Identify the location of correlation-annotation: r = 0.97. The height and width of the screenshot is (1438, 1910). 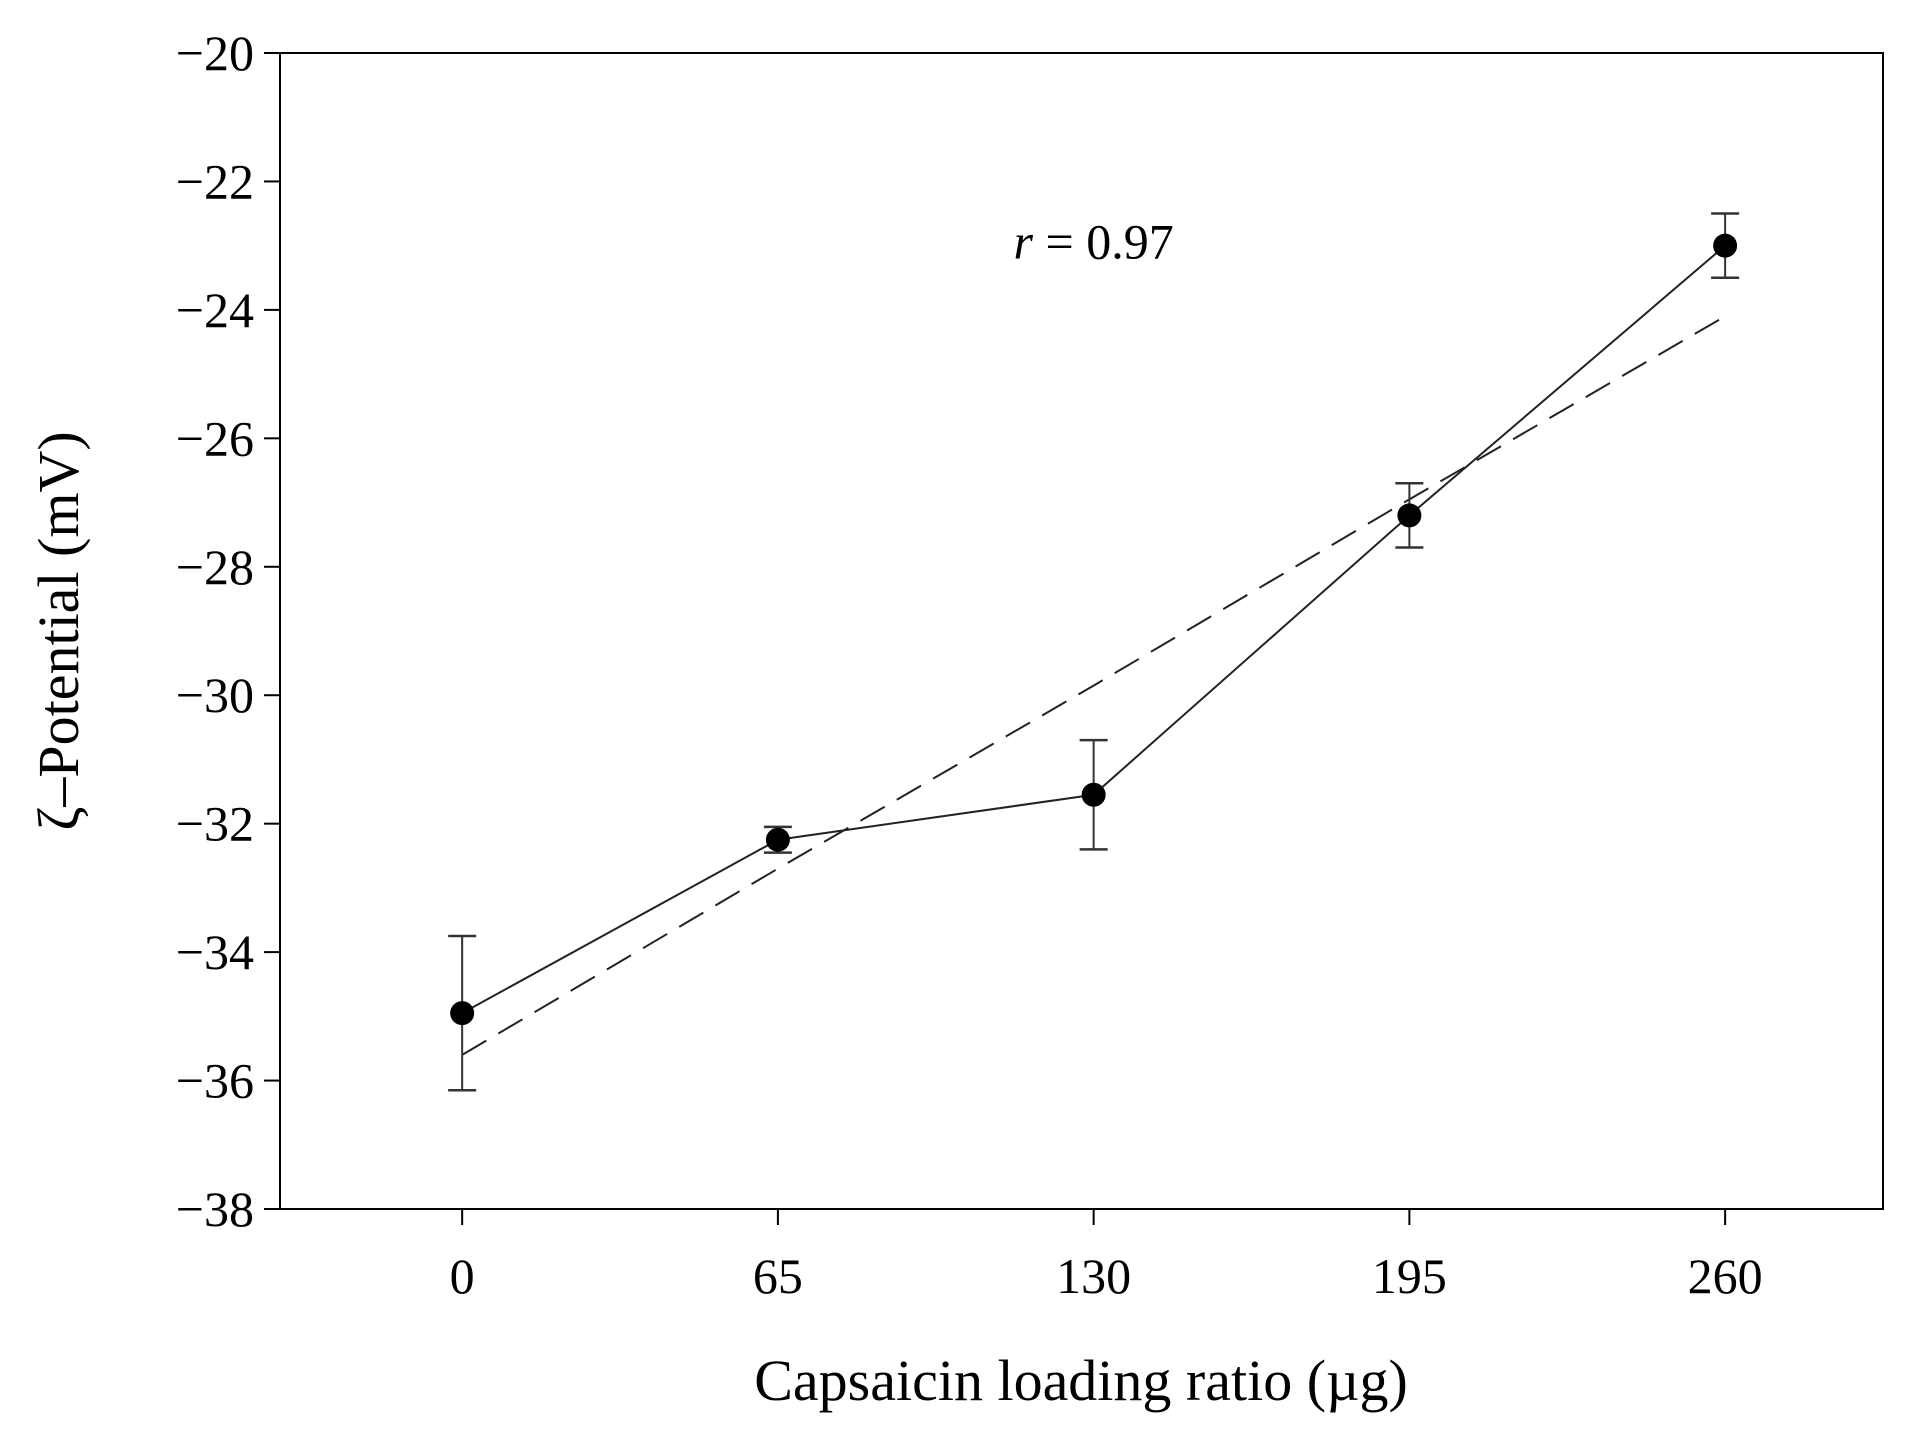
(1094, 242).